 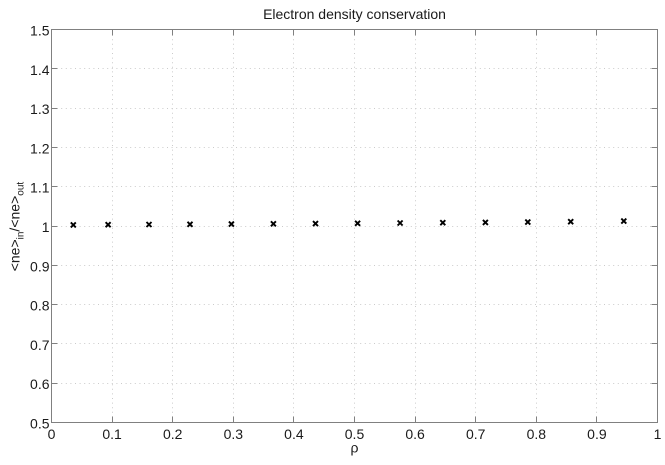 What do you see at coordinates (40, 148) in the screenshot?
I see `svg-text: 1.2` at bounding box center [40, 148].